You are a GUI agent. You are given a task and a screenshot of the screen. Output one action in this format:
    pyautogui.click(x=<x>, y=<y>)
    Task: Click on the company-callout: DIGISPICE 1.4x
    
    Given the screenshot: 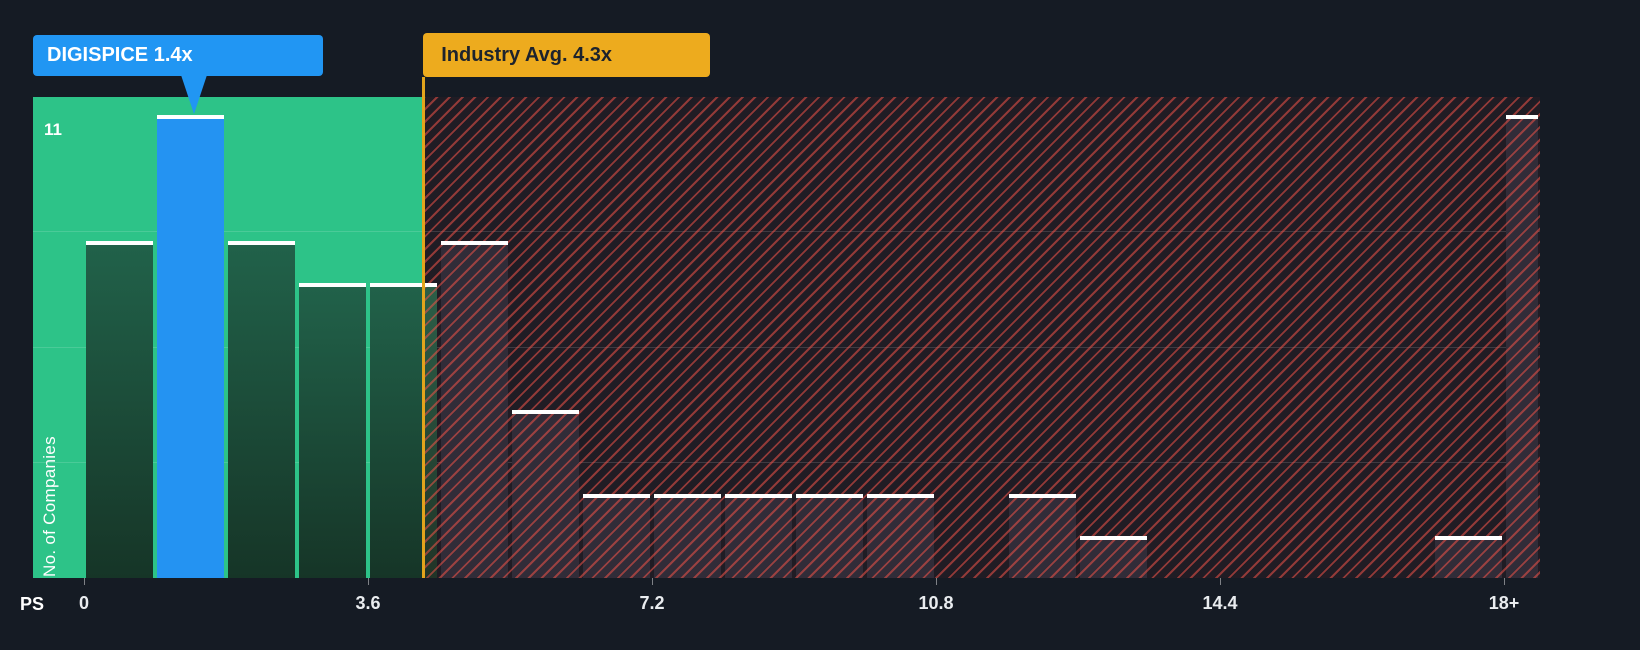 What is the action you would take?
    pyautogui.click(x=178, y=55)
    